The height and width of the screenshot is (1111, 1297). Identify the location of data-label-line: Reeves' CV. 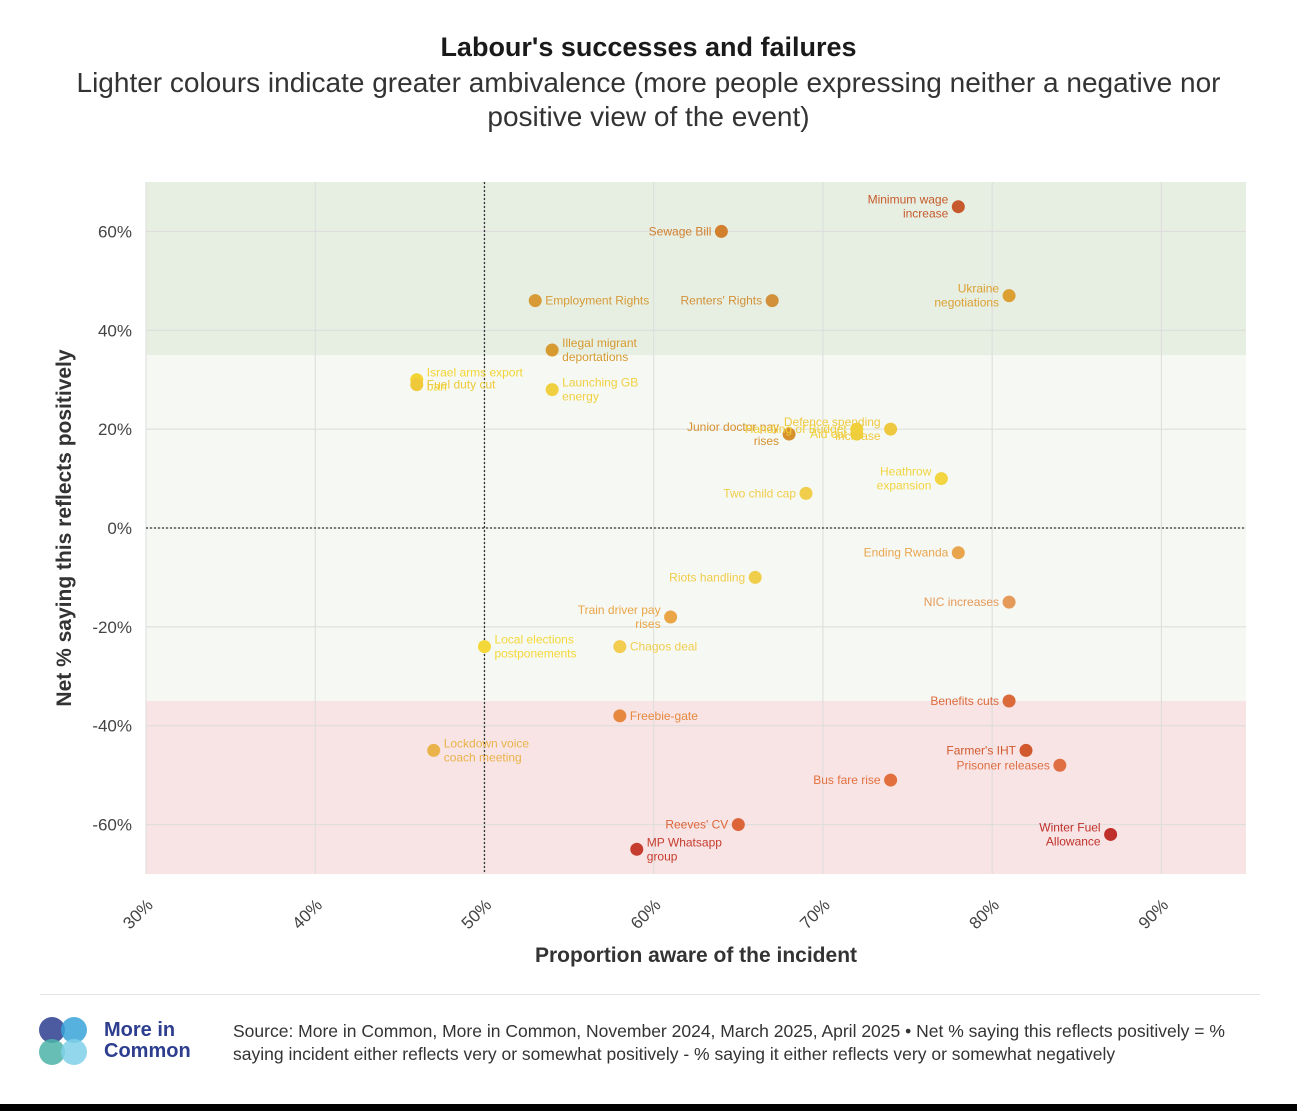
(696, 825).